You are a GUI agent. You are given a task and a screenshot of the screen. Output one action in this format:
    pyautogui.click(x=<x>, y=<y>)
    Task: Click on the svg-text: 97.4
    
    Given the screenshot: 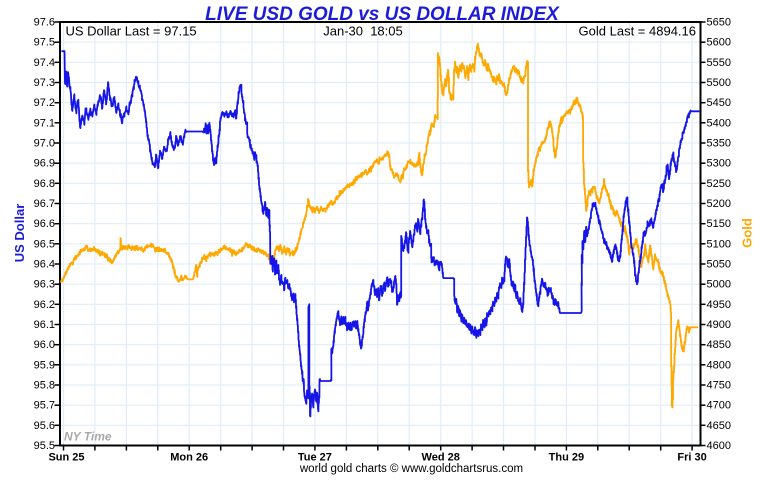 What is the action you would take?
    pyautogui.click(x=44, y=63)
    